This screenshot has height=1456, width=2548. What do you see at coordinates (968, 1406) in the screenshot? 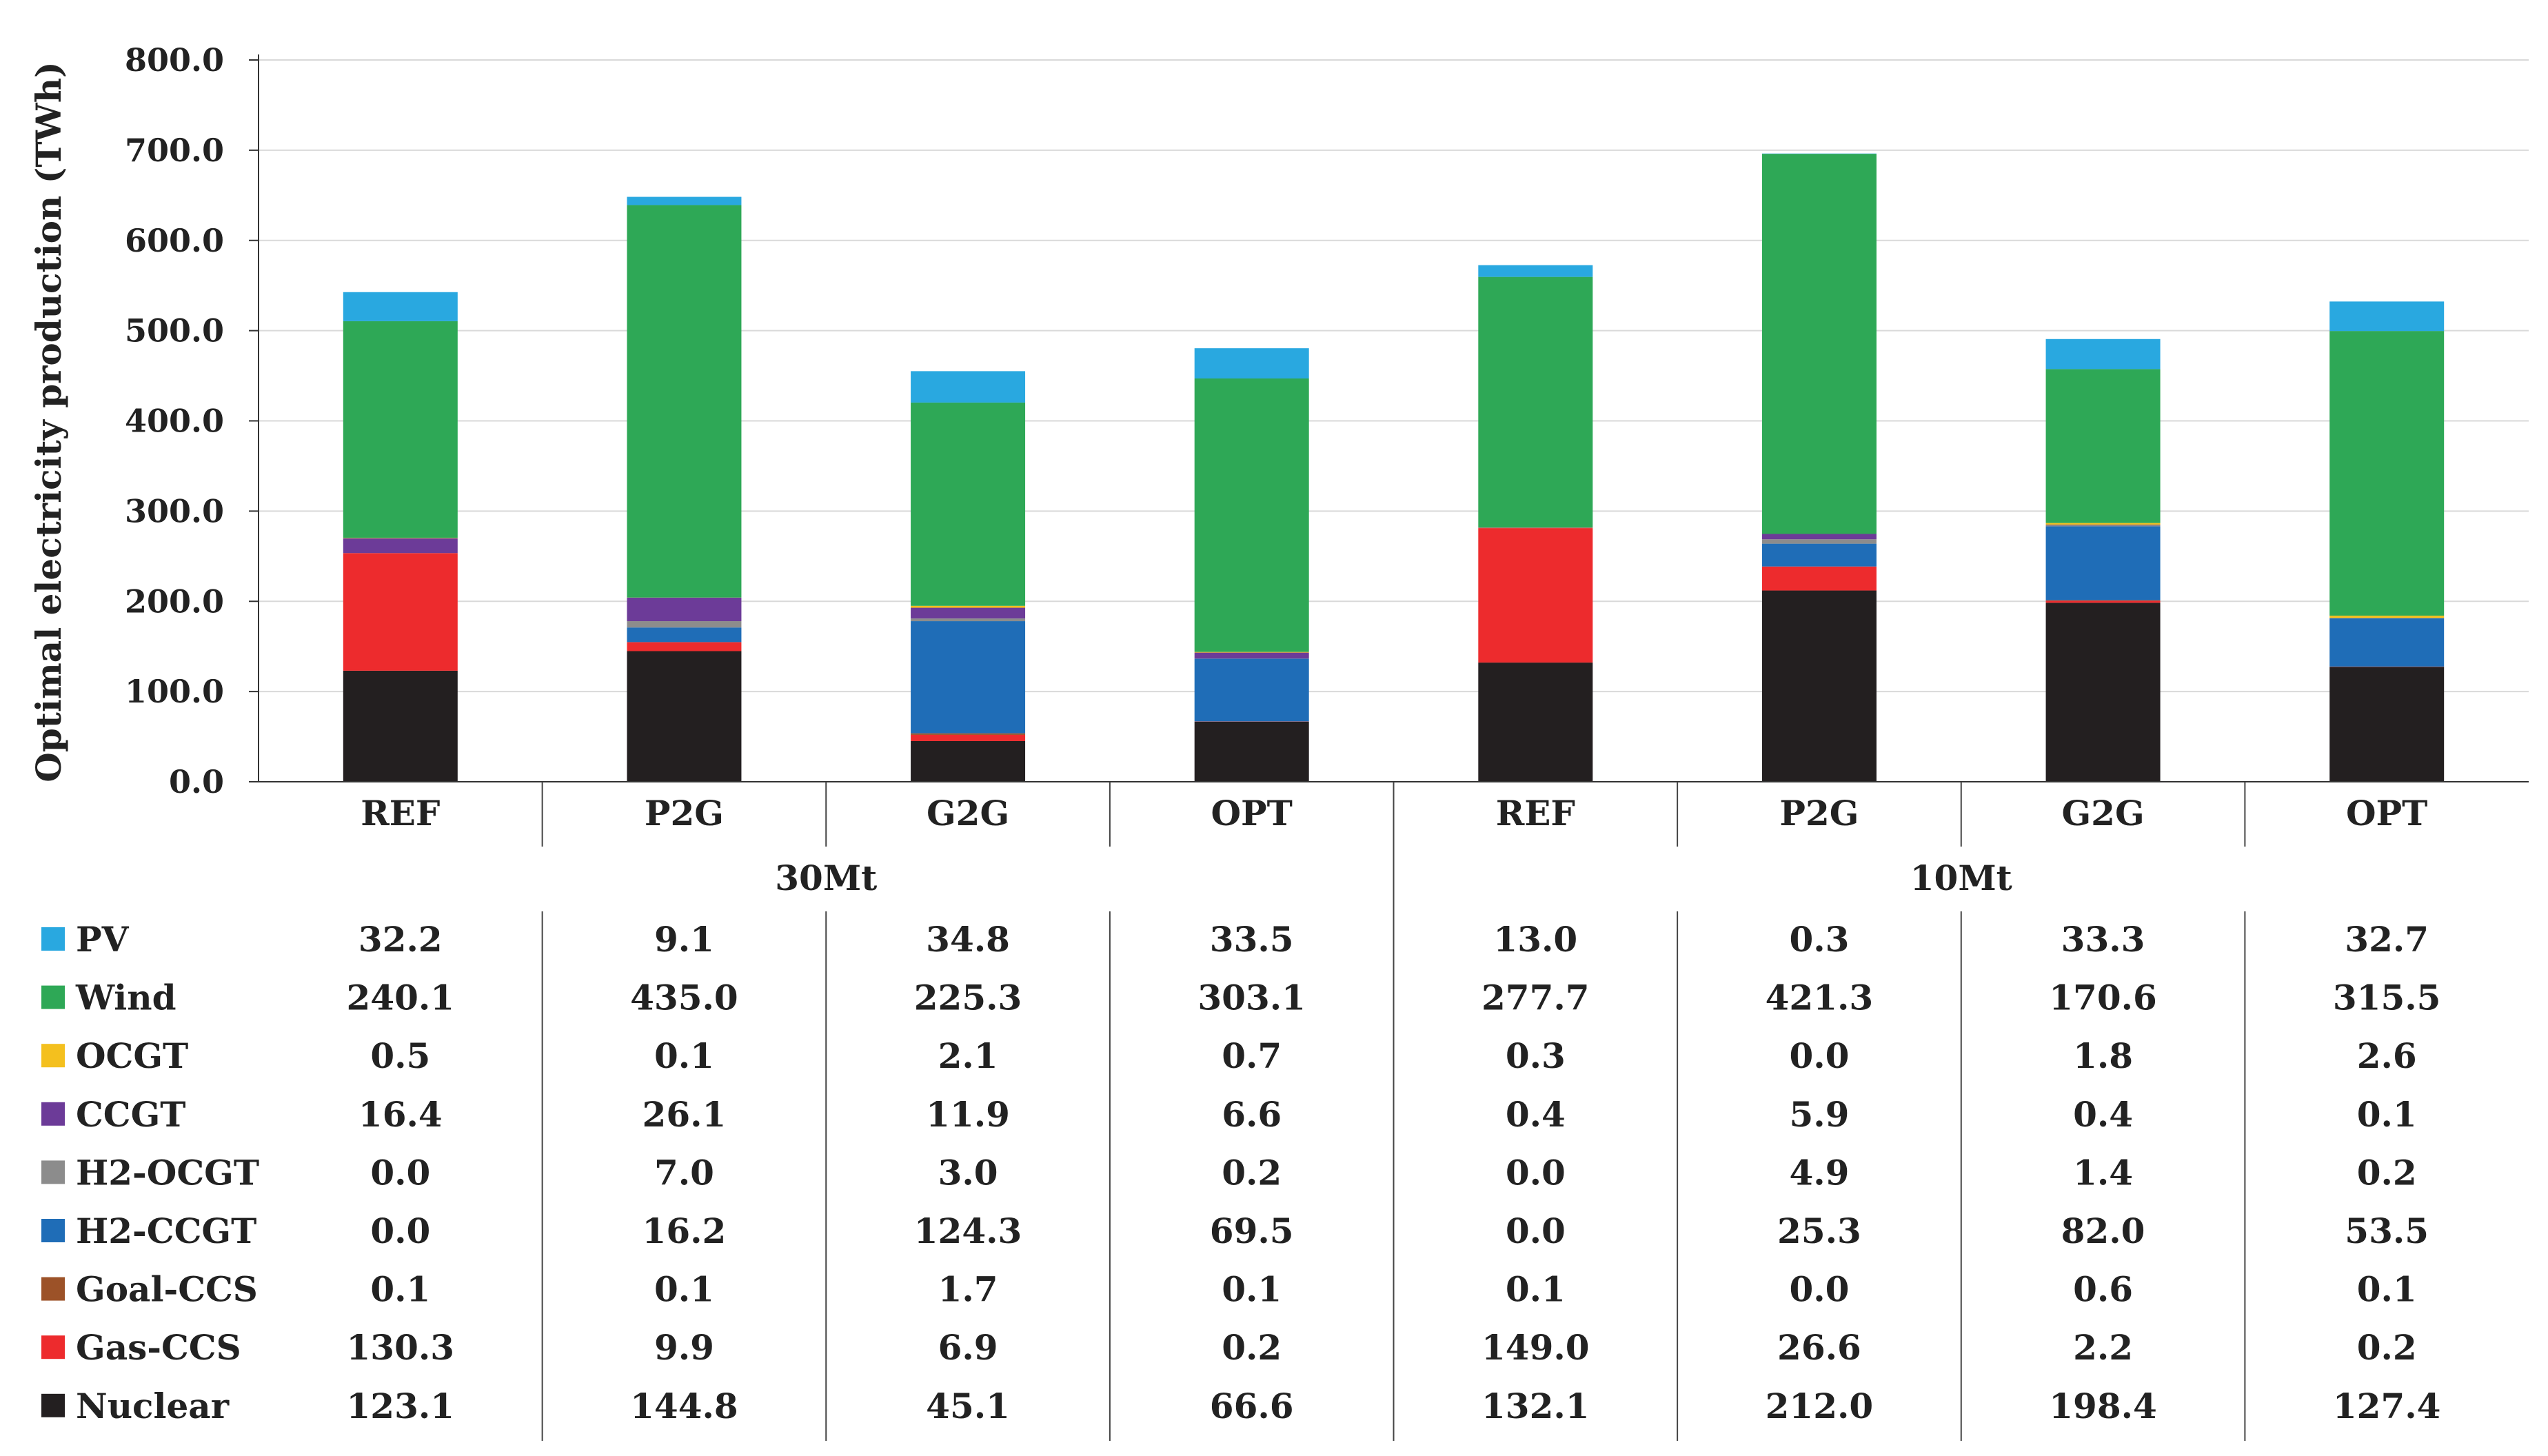
I see `table-cell: 45.1` at bounding box center [968, 1406].